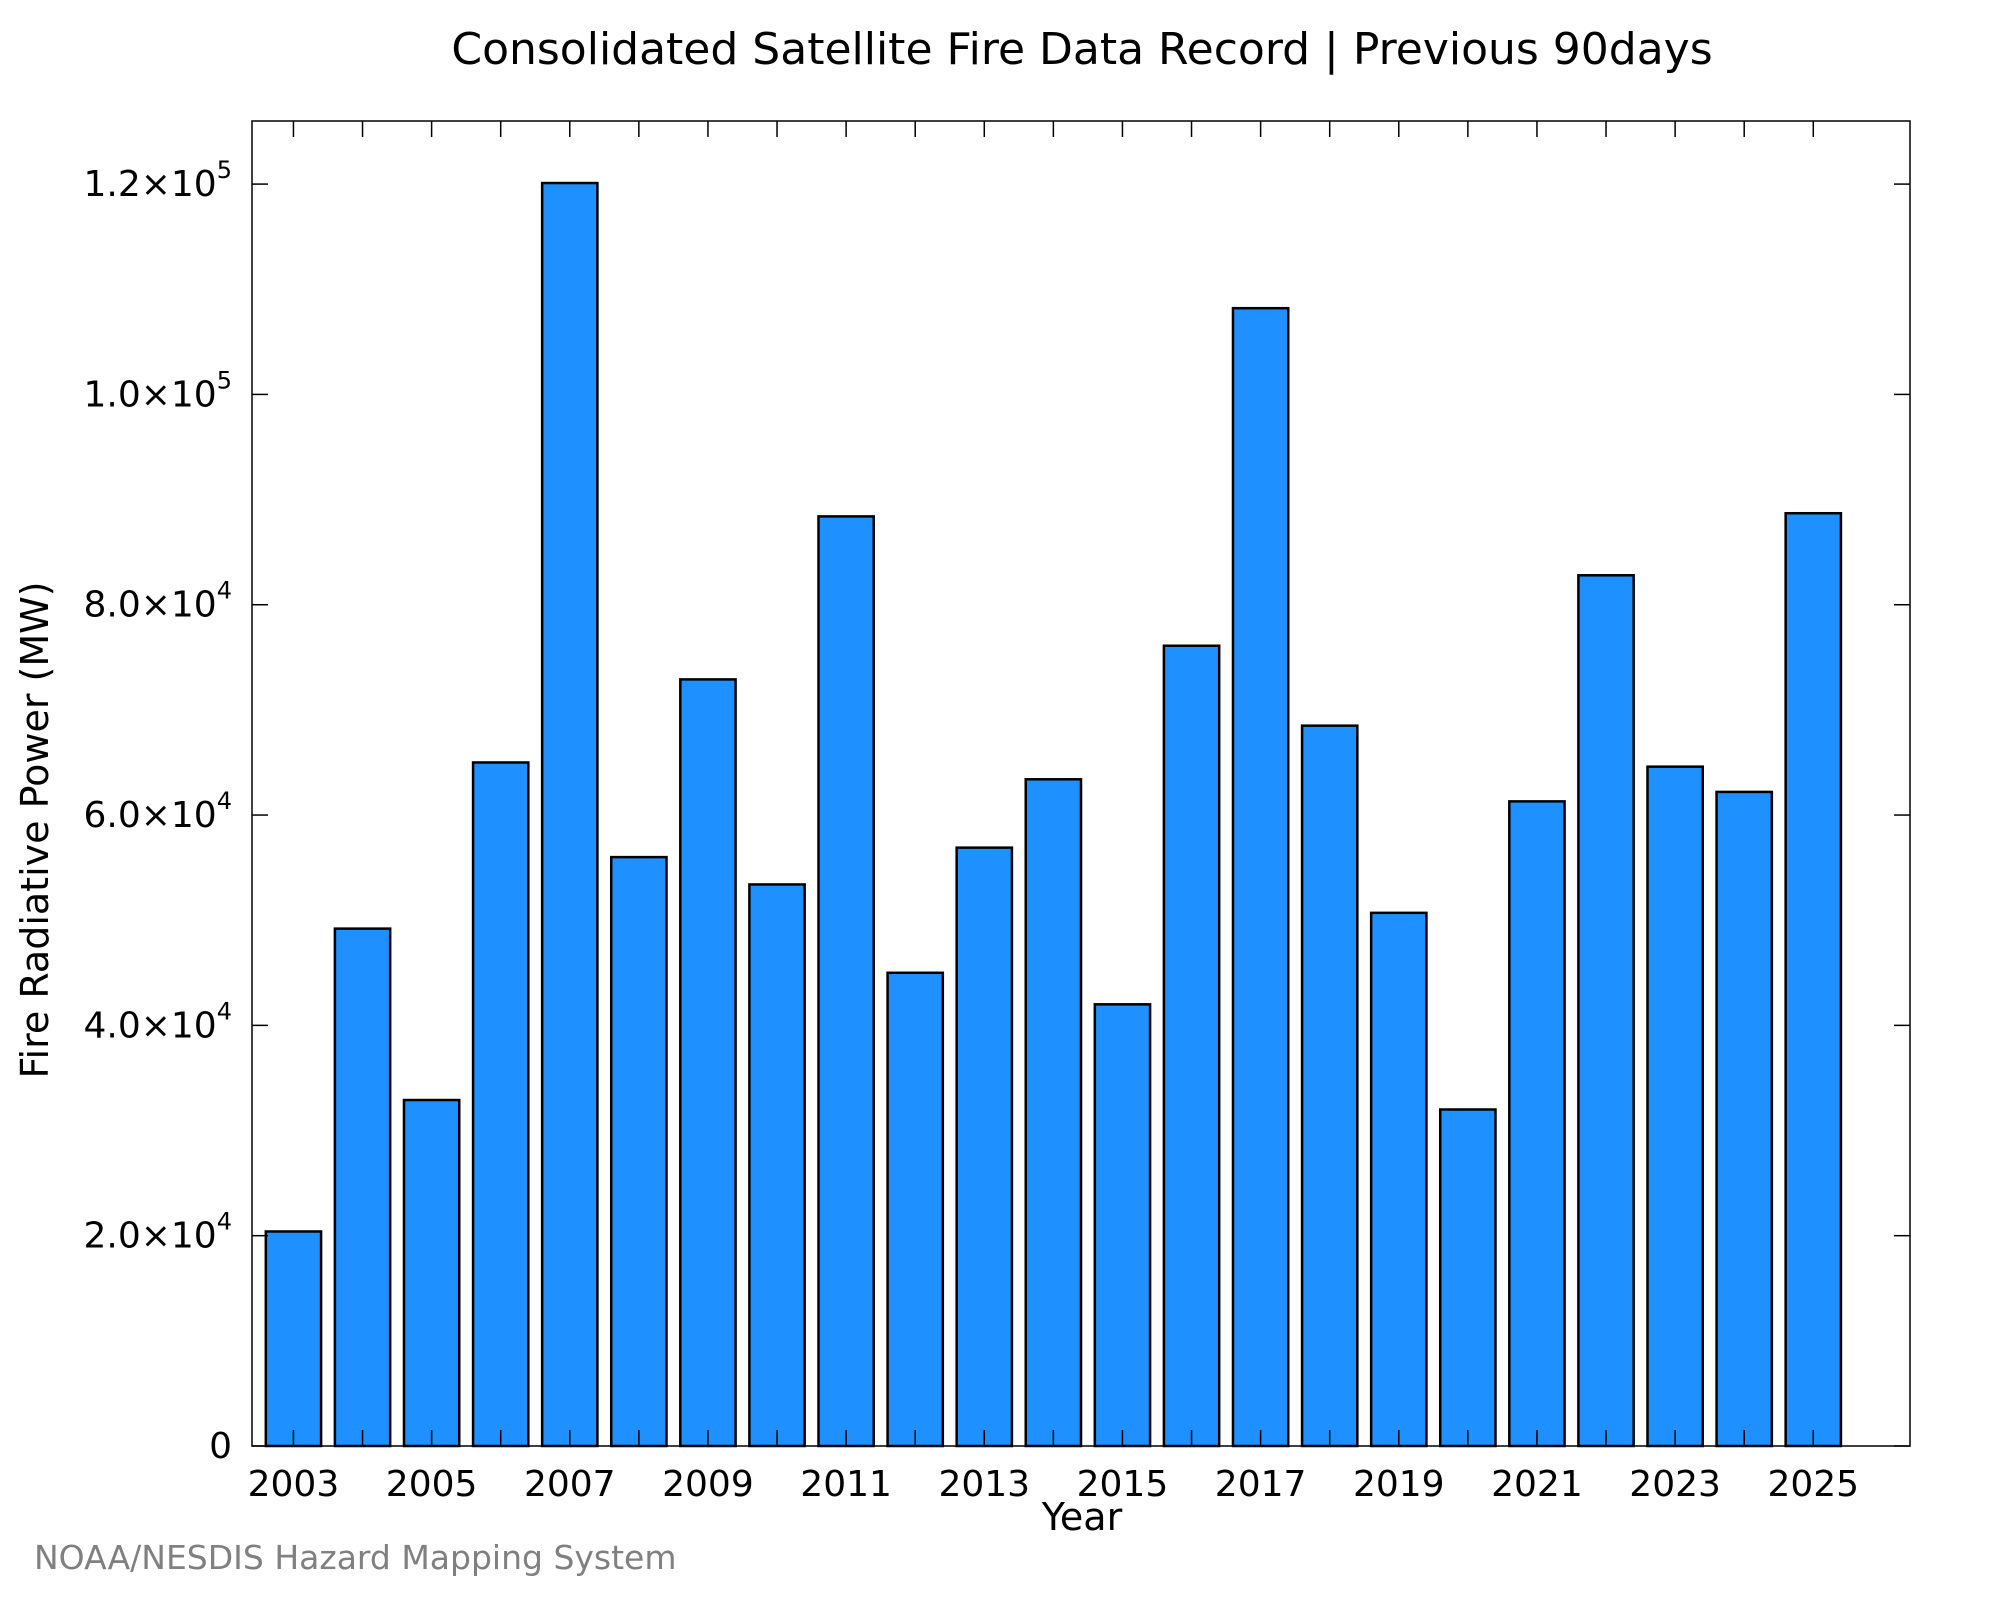  Describe the element at coordinates (638, 1151) in the screenshot. I see `bar-2008` at that location.